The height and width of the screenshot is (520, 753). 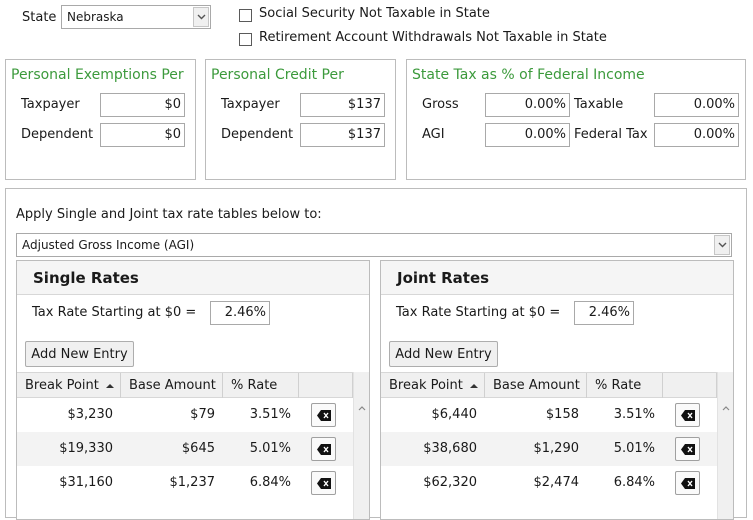 I want to click on joint-vertical-scrollbar, so click(x=725, y=445).